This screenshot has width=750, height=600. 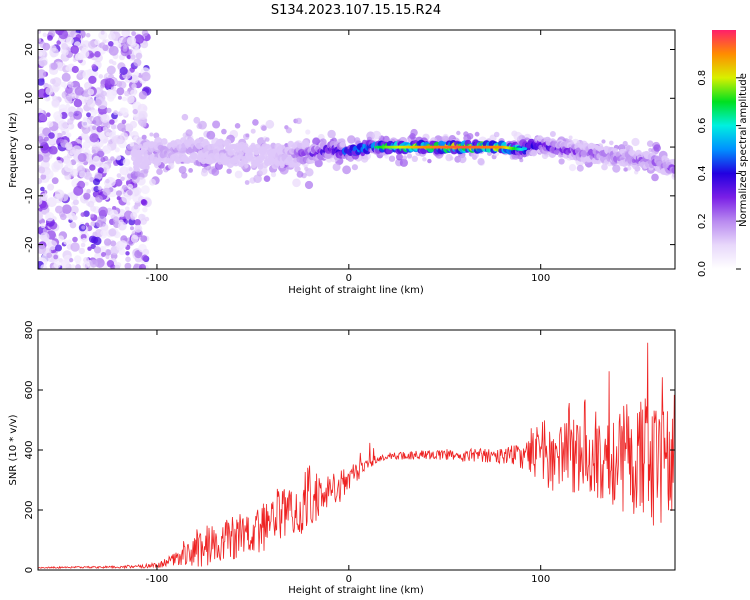 What do you see at coordinates (702, 269) in the screenshot?
I see `colorbar-tick-label: 0.0` at bounding box center [702, 269].